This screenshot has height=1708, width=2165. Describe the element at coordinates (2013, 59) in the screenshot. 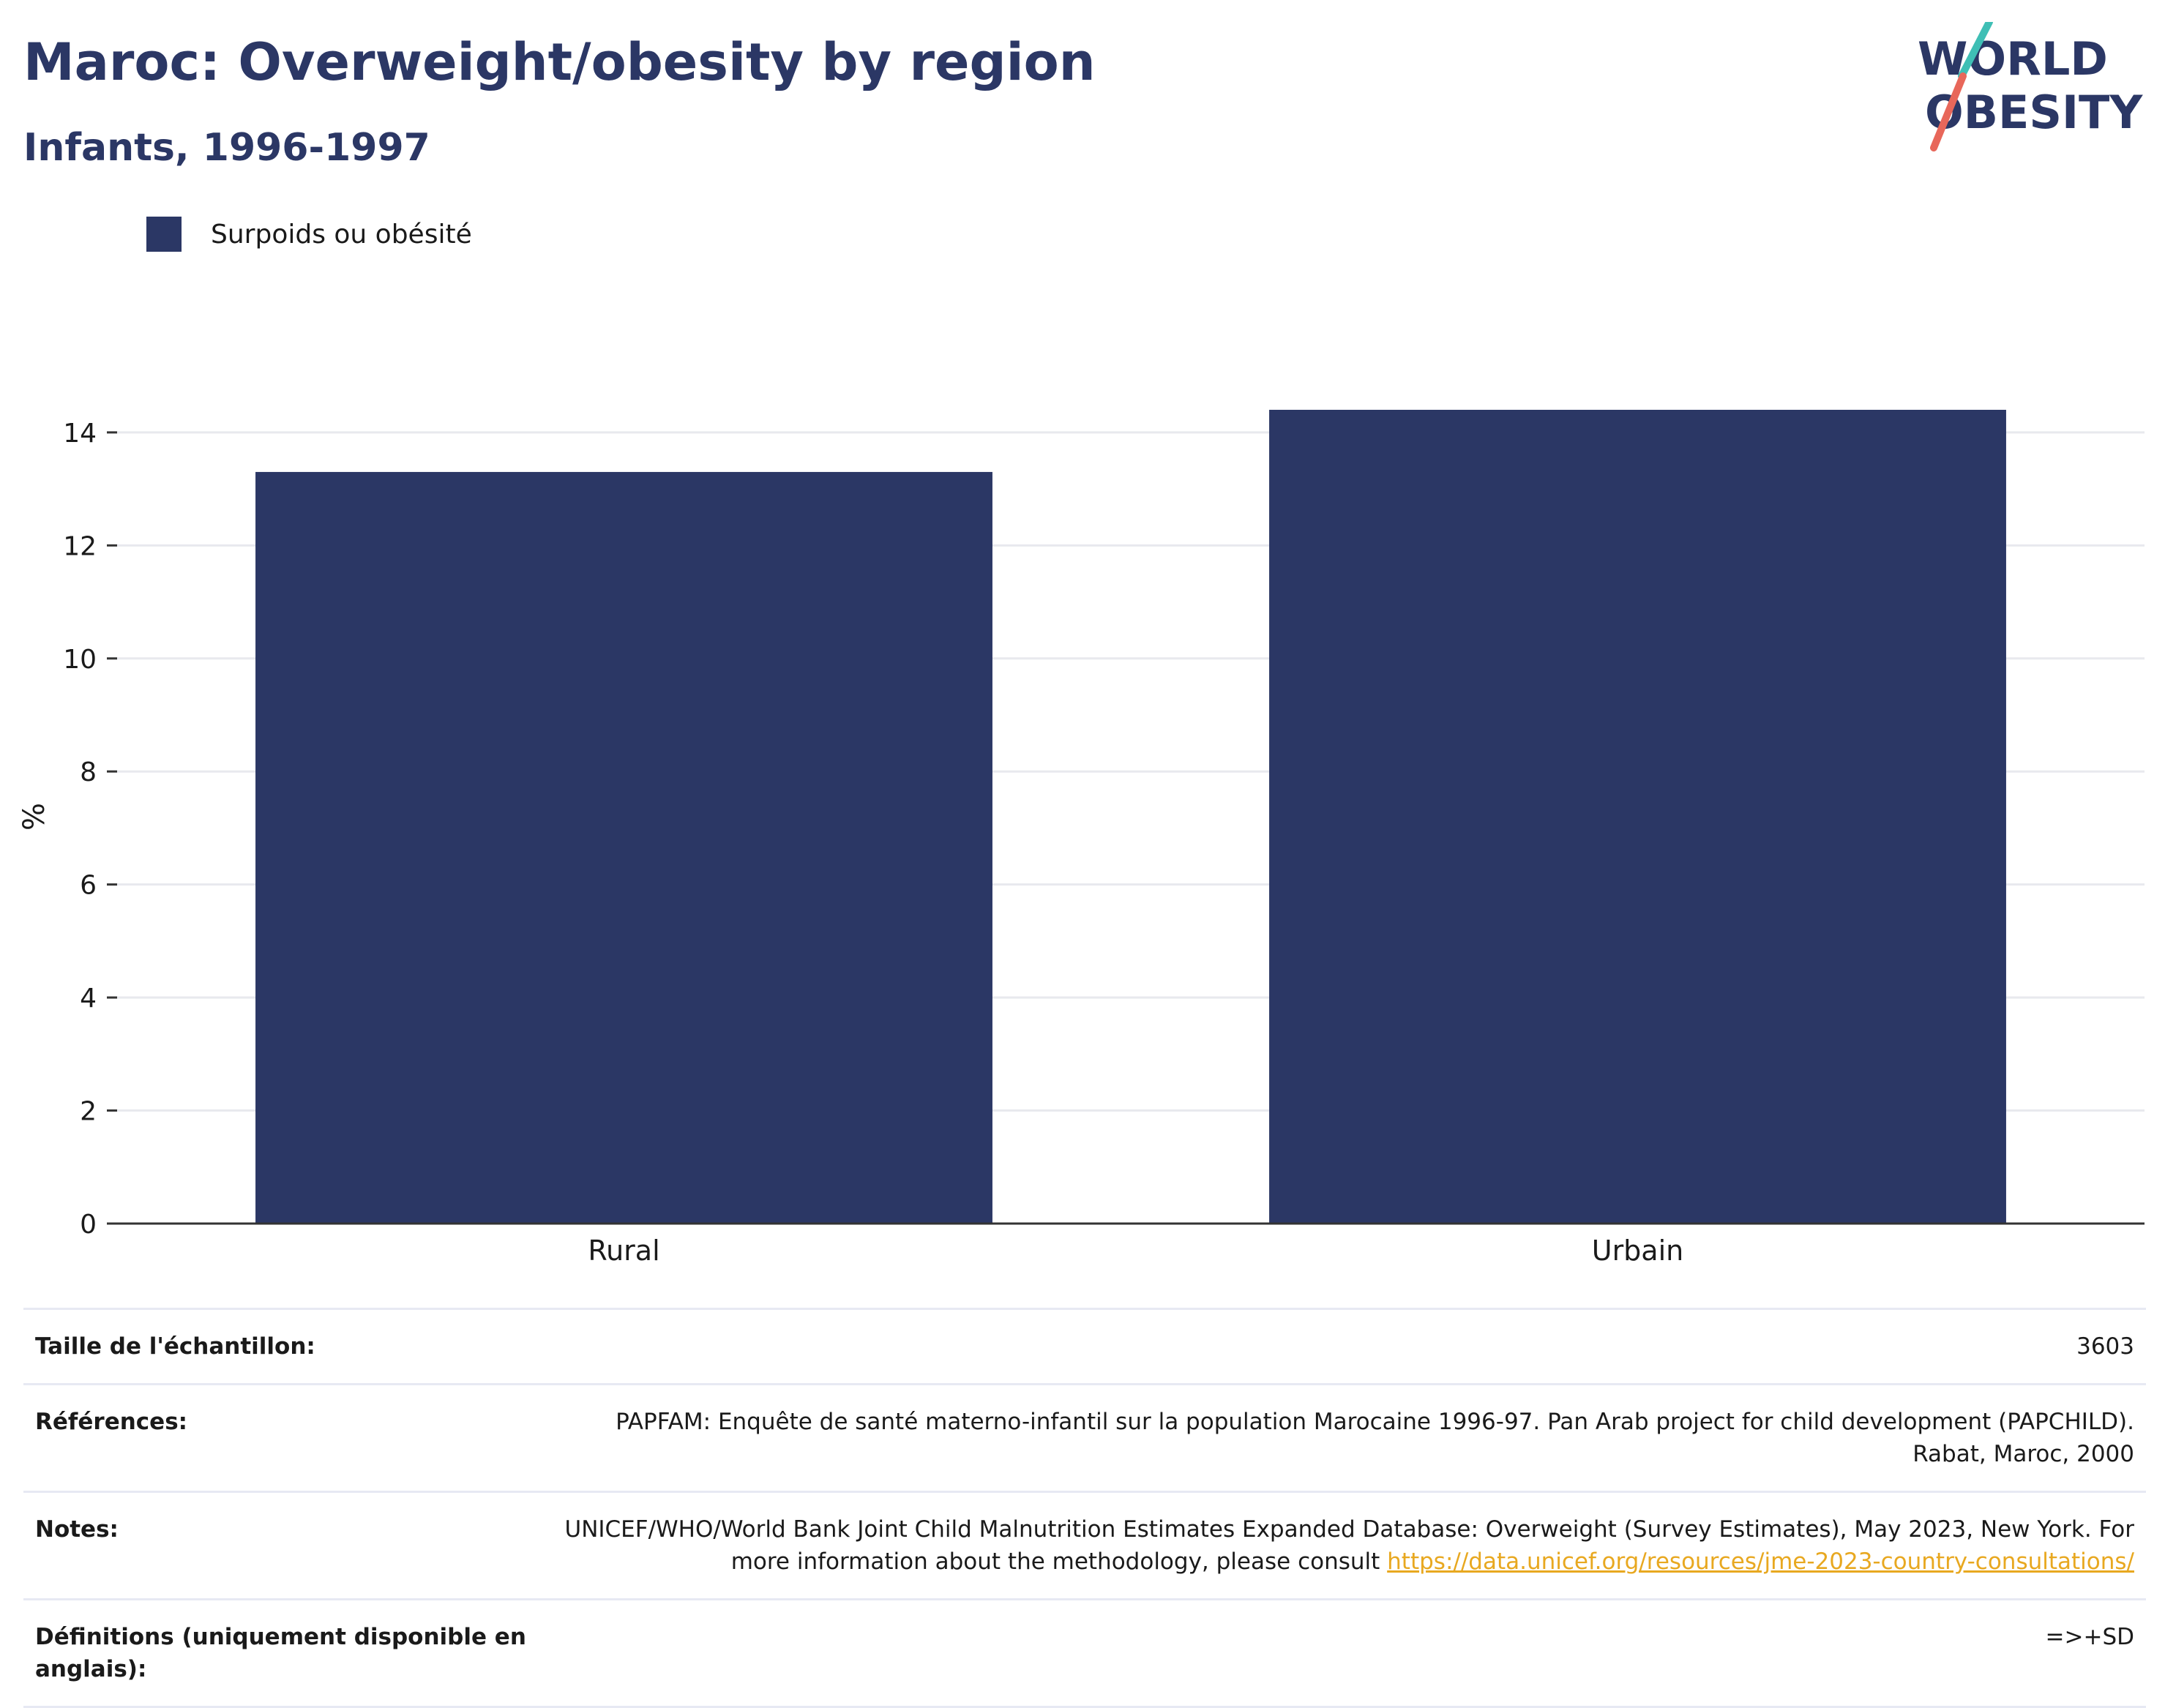

I see `logo-line1: WORLD` at that location.